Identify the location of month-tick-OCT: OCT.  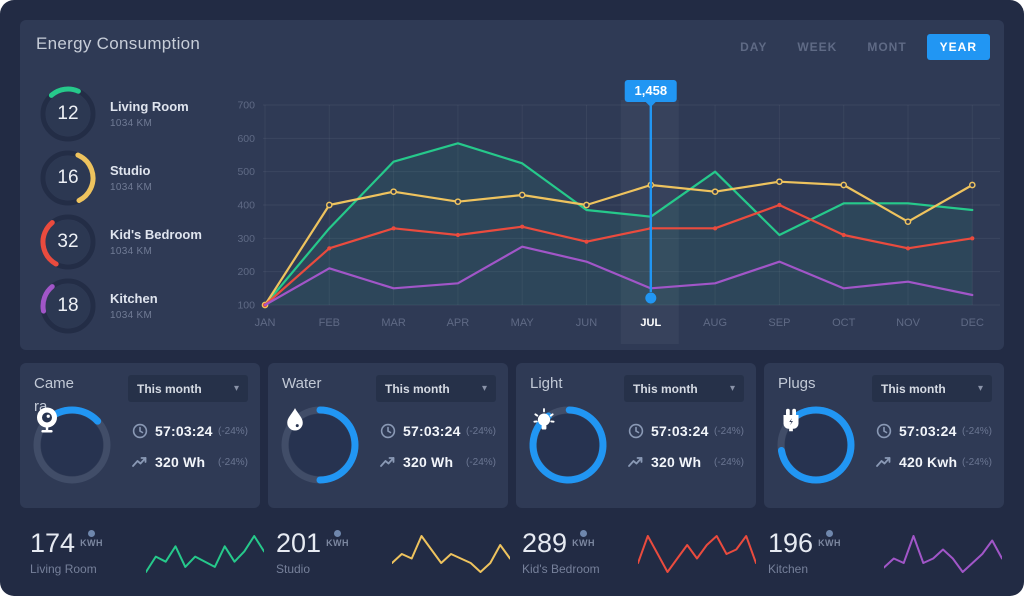
(844, 323).